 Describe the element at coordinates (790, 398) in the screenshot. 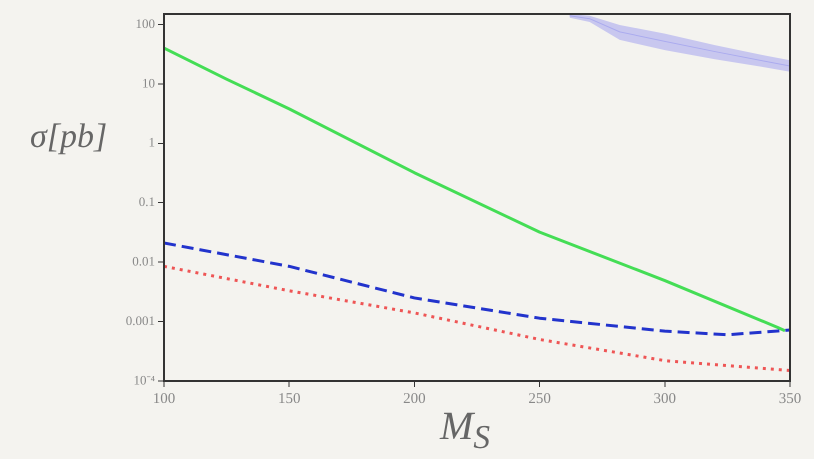

I see `x-tick-label: 350` at that location.